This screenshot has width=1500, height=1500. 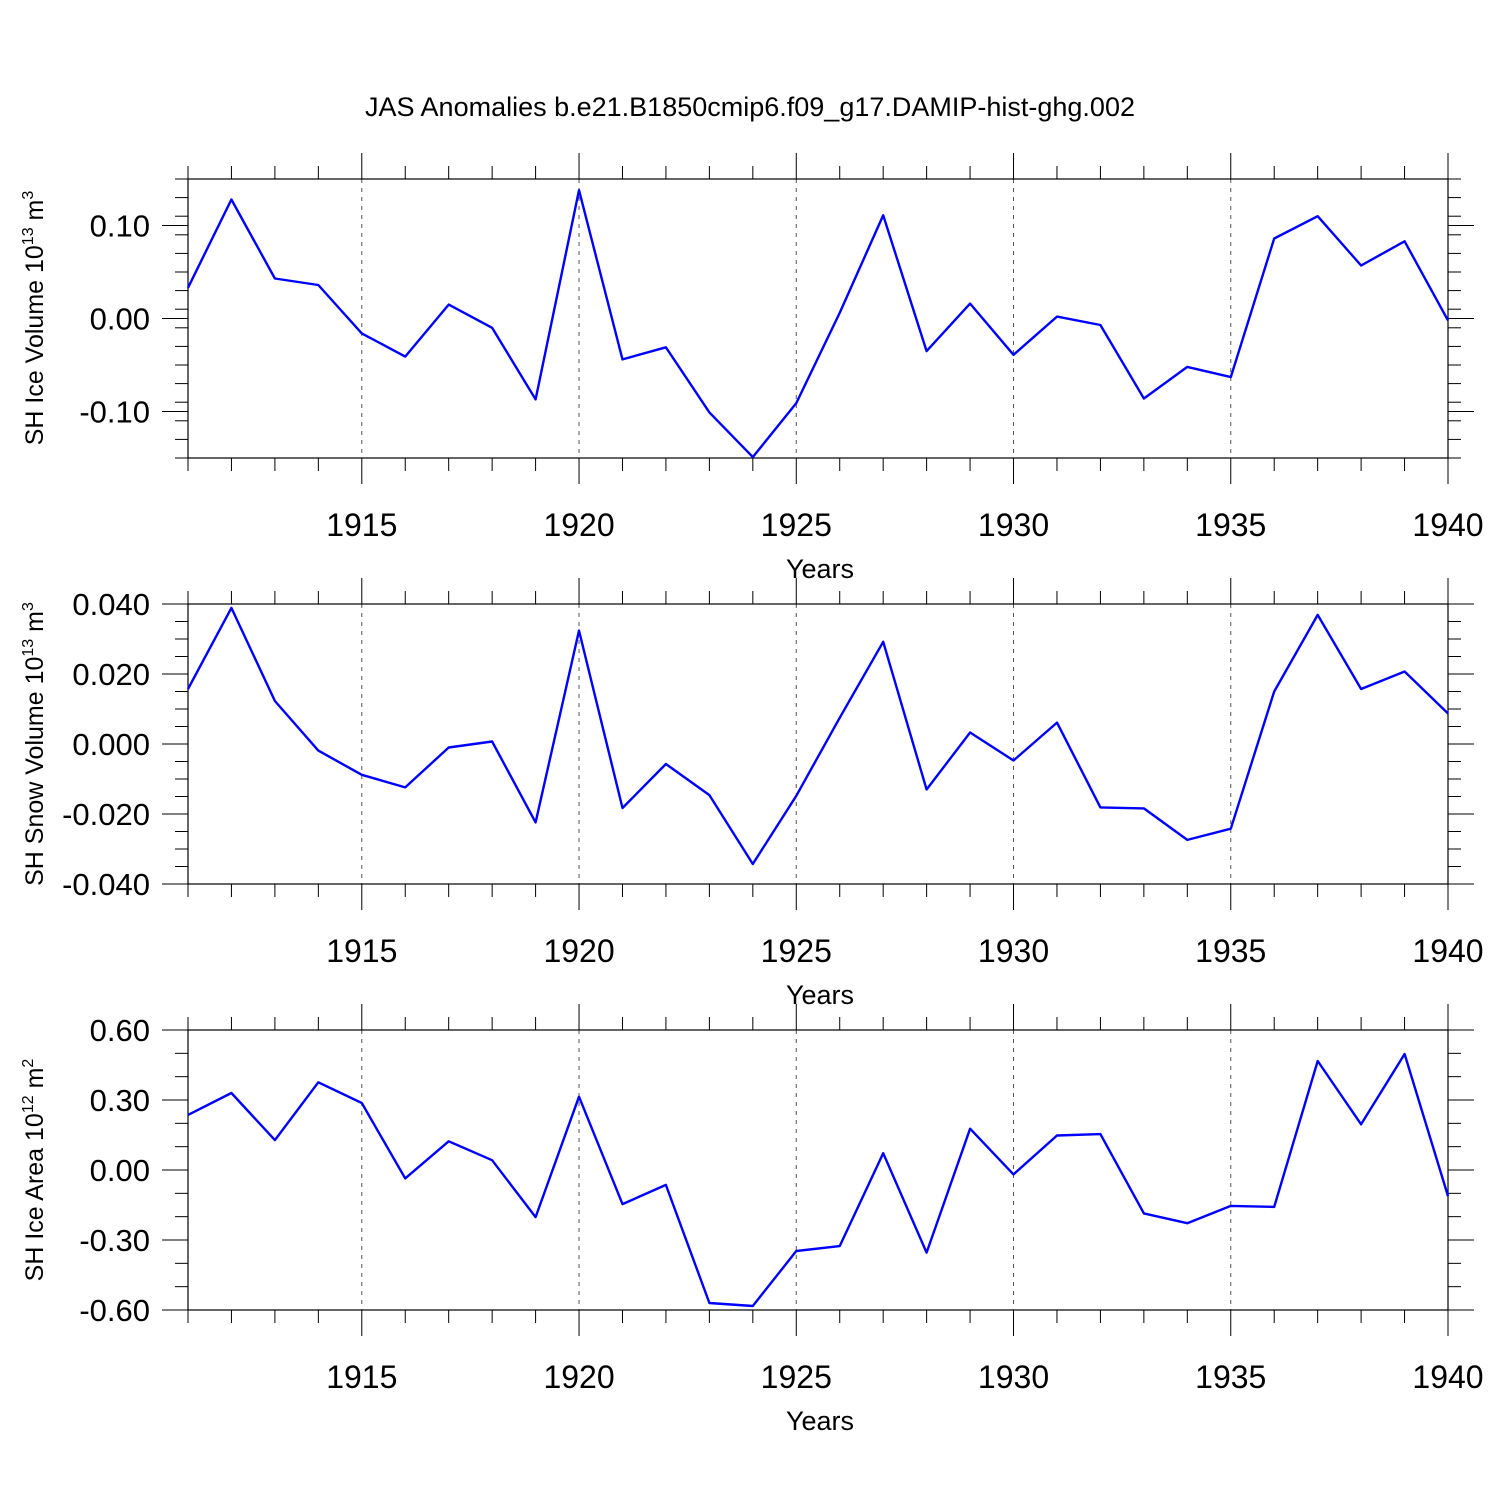 I want to click on y-tick-label: 0.60, so click(x=120, y=1030).